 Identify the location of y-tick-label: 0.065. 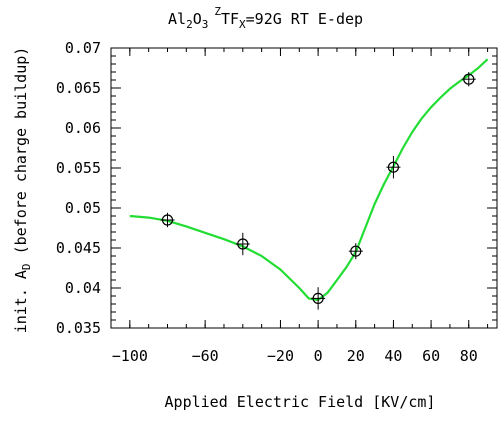
(78, 88).